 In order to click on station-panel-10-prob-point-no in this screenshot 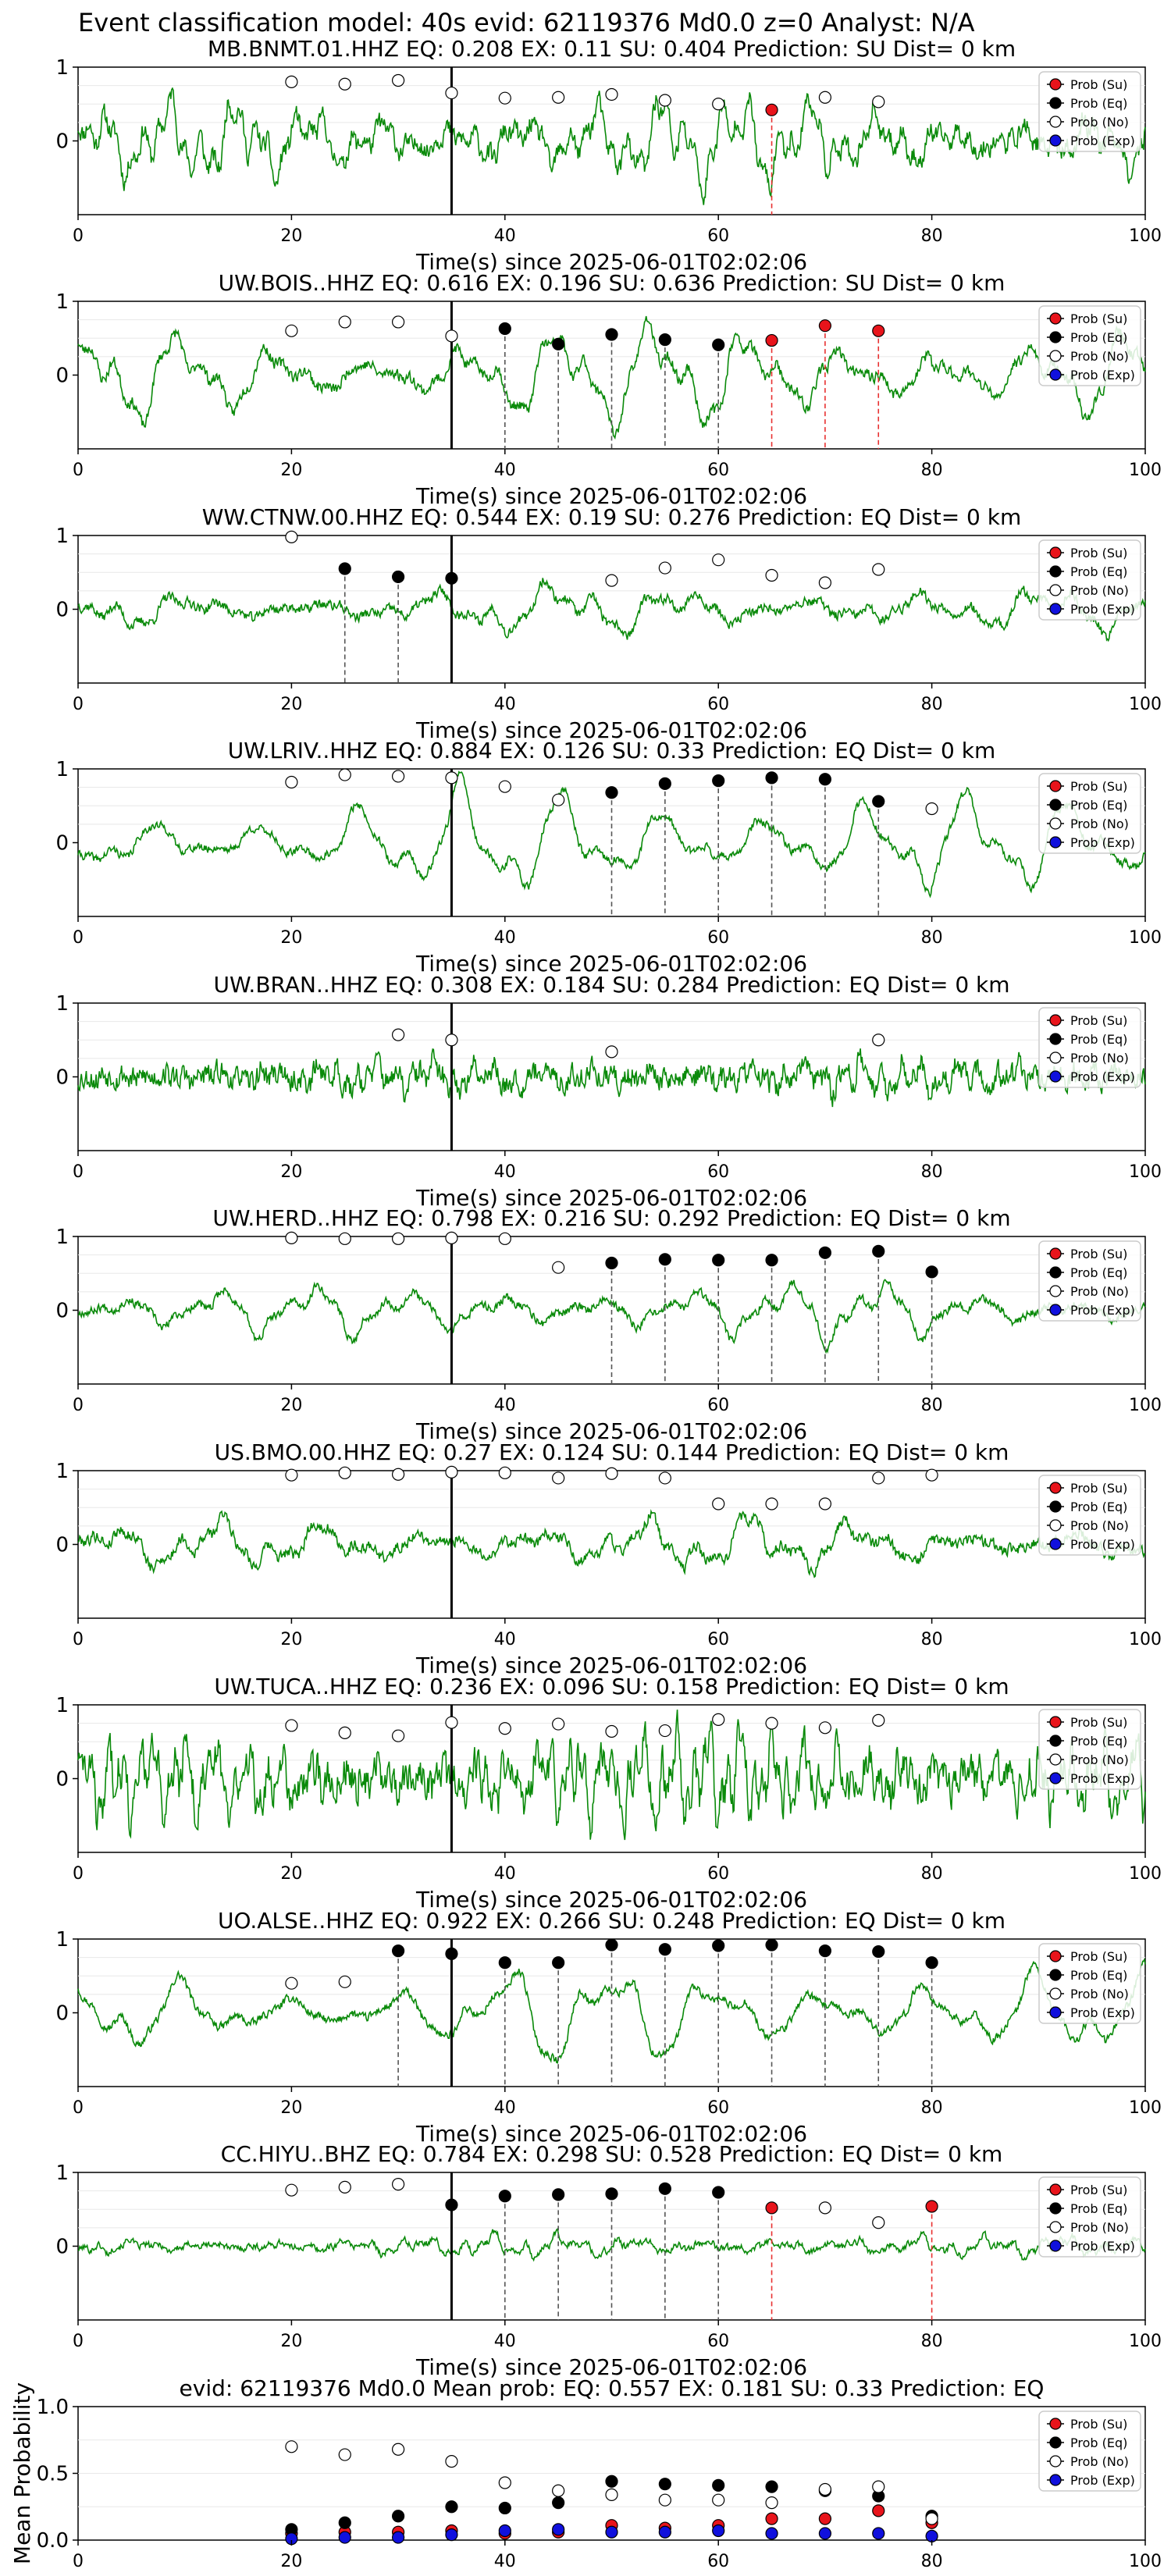, I will do `click(825, 2208)`.